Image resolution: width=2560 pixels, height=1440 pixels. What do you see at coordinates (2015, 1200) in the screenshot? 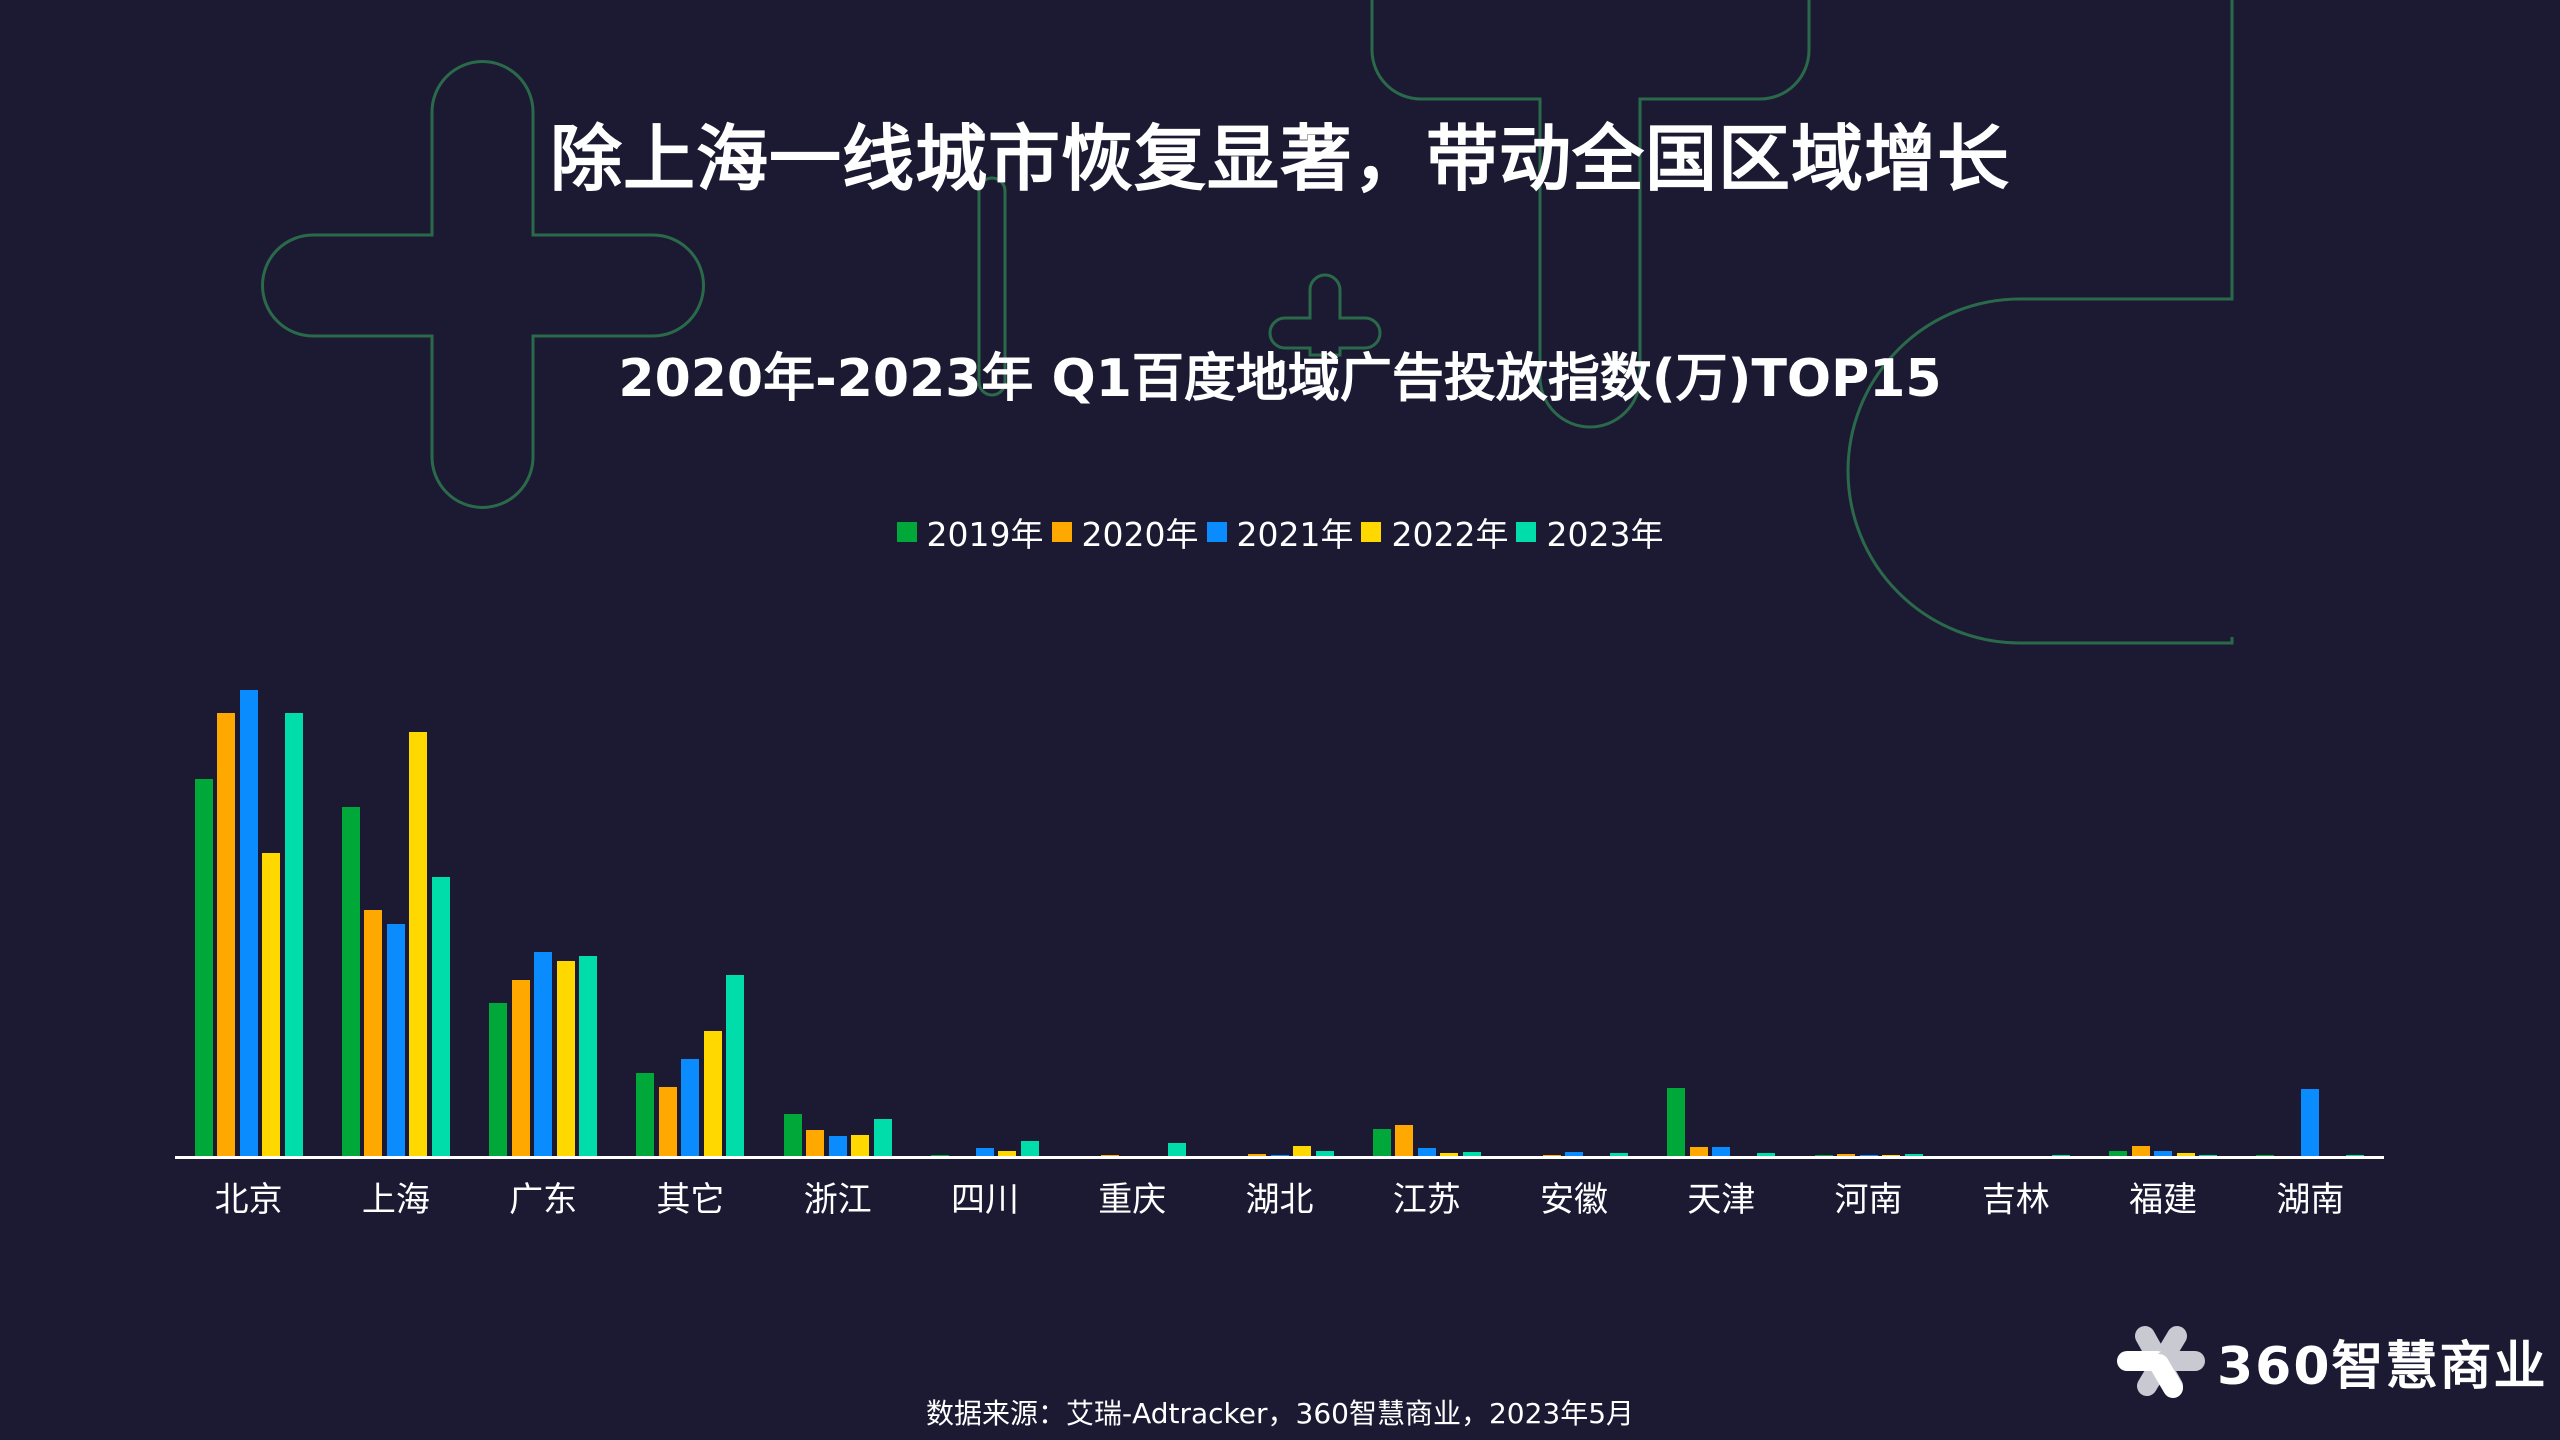
I see `x-axis-category-label: 吉林` at bounding box center [2015, 1200].